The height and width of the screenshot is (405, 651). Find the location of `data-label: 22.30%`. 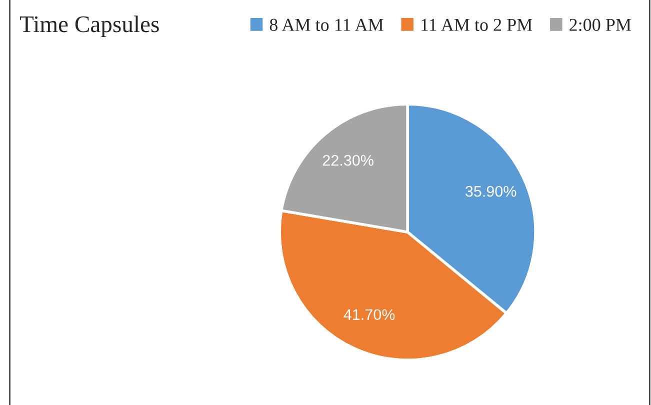

data-label: 22.30% is located at coordinates (348, 160).